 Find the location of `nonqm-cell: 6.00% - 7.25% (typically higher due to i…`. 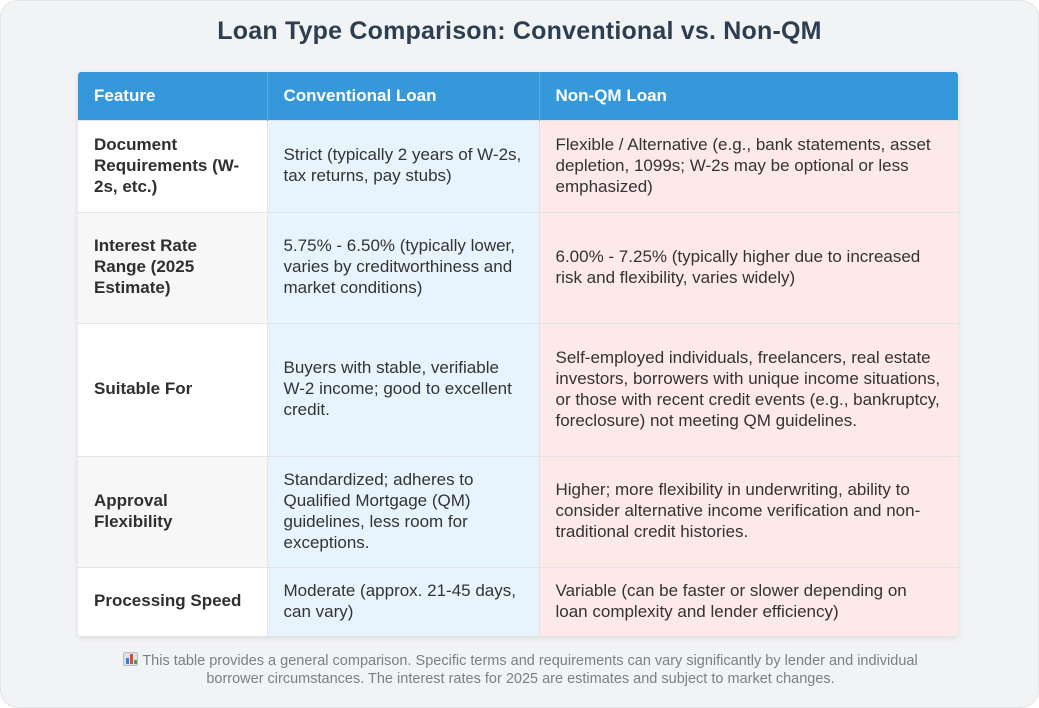

nonqm-cell: 6.00% - 7.25% (typically higher due to i… is located at coordinates (748, 267).